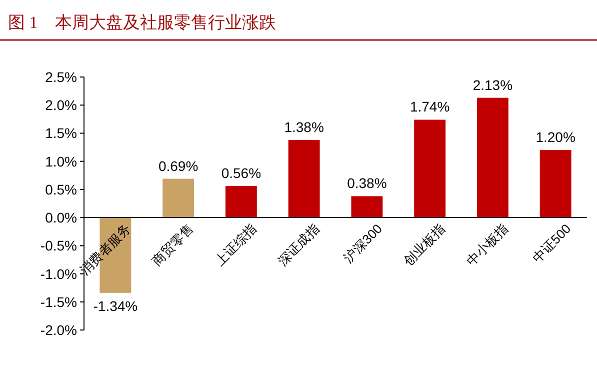 The height and width of the screenshot is (382, 597). I want to click on x-tick-label: 中证500, so click(551, 243).